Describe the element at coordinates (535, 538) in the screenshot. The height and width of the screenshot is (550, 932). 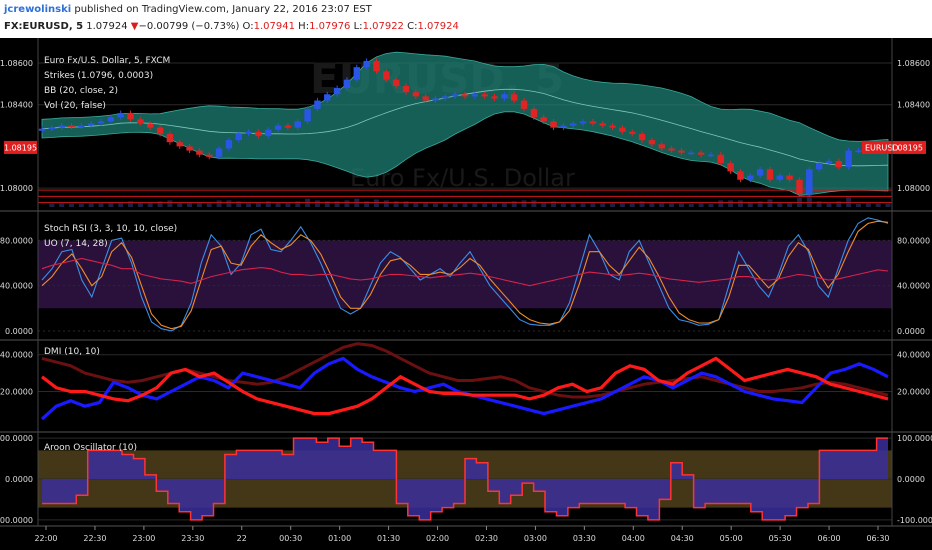
I see `time-label: 03:00` at that location.